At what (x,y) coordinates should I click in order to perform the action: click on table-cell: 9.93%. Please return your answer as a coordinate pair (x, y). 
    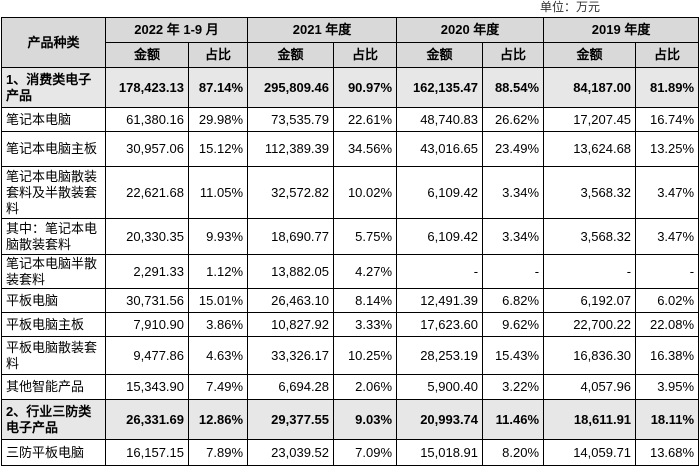
    Looking at the image, I should click on (218, 236).